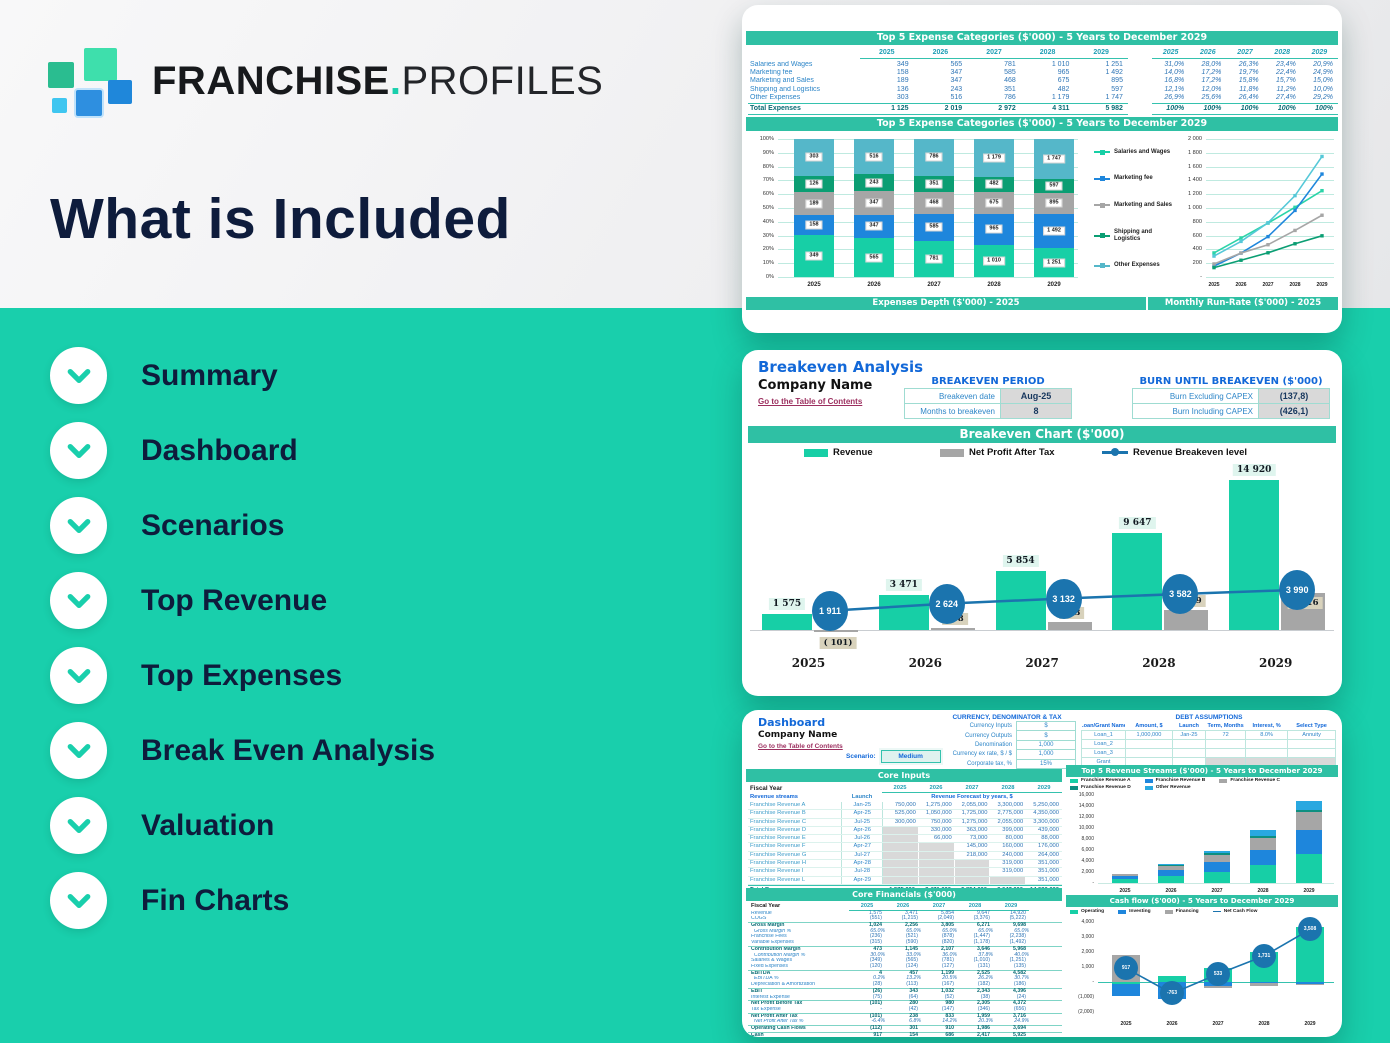 Image resolution: width=1390 pixels, height=1043 pixels. I want to click on y-axis-tick: 400, so click(1197, 249).